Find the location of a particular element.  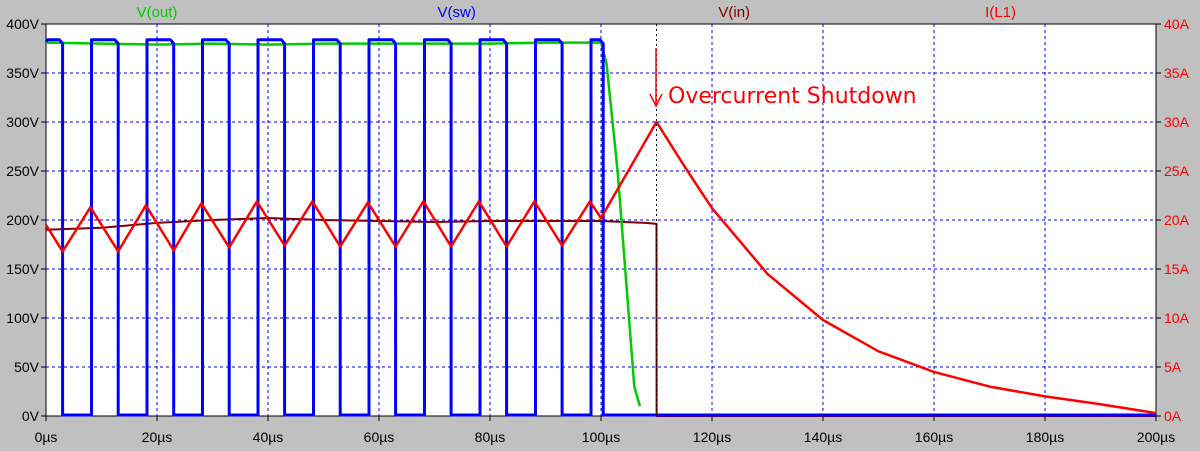

y-left-tick-label: 200V is located at coordinates (22, 220).